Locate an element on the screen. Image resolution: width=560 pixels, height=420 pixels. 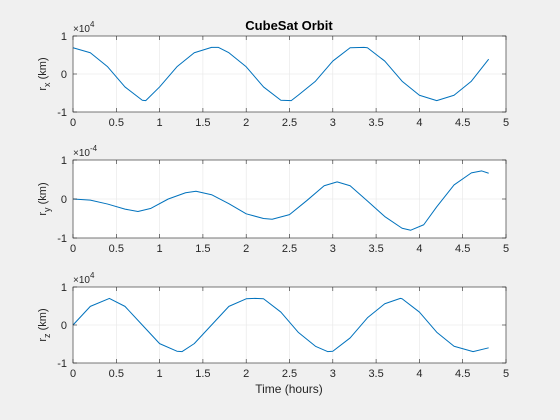
x-axis-label: Time (hours) is located at coordinates (289, 389).